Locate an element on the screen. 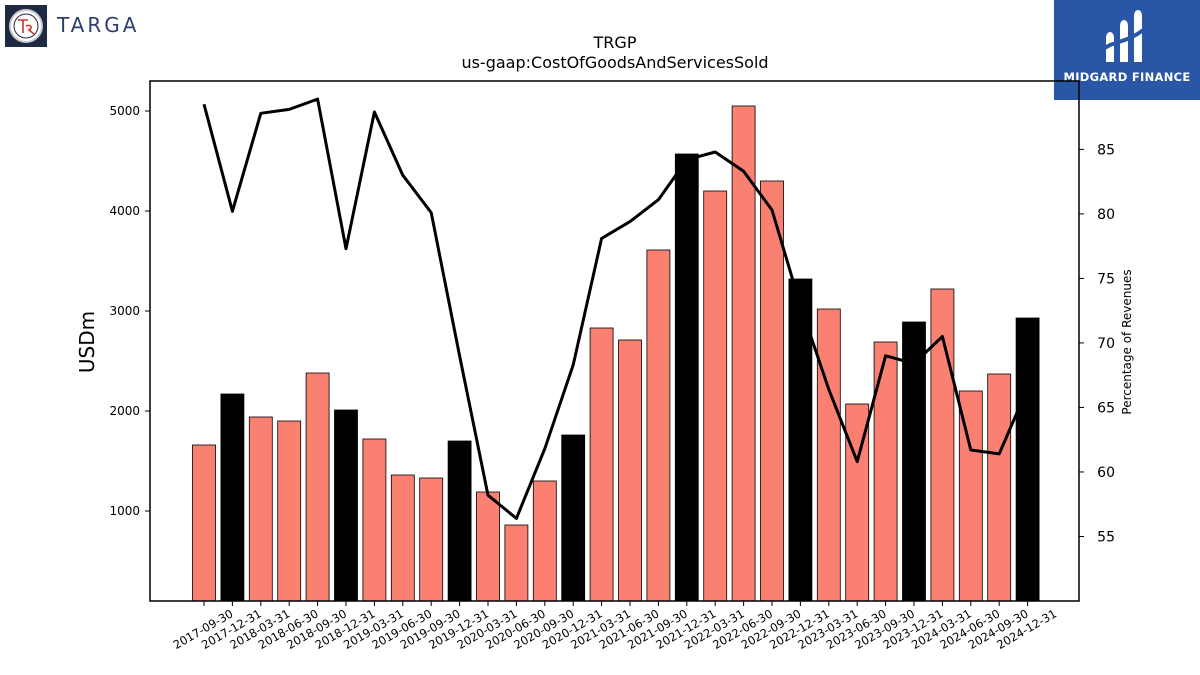  y2-tick-label-65: 65 is located at coordinates (1106, 408).